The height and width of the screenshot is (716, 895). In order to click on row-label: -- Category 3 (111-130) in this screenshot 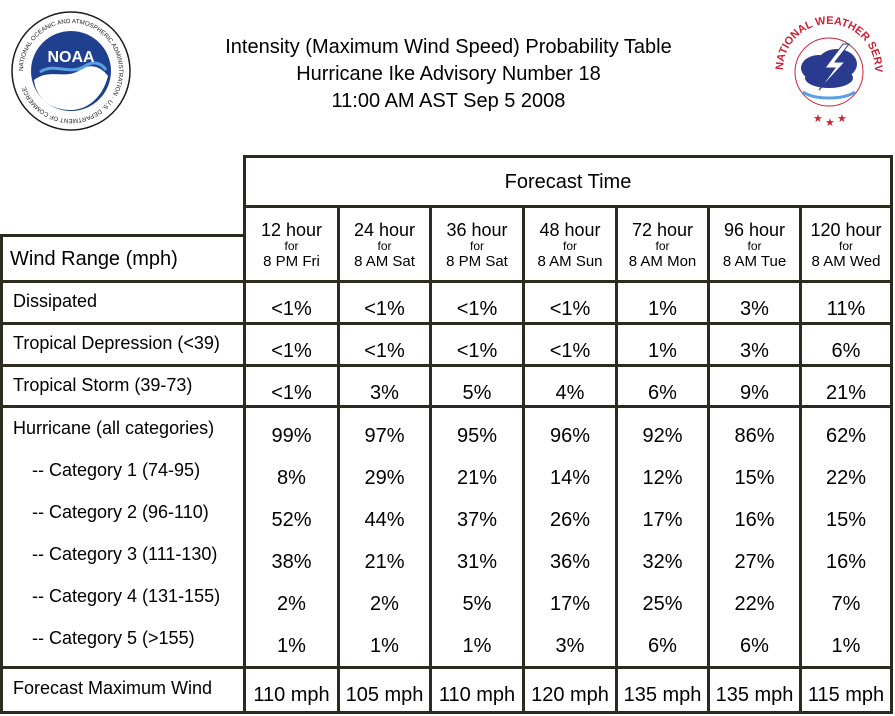, I will do `click(125, 554)`.